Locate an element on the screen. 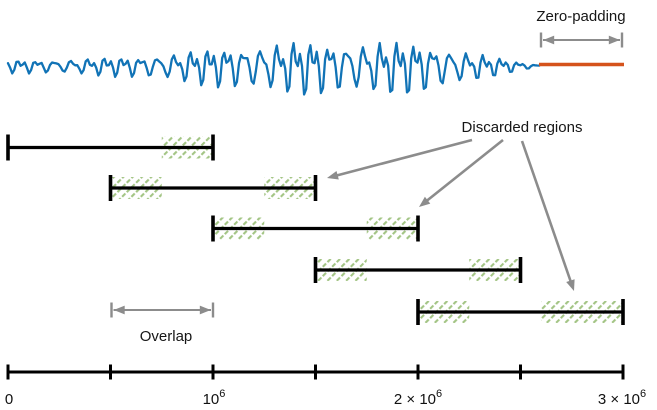 The image size is (657, 410). zero-padding-label: Zero-padding is located at coordinates (580, 16).